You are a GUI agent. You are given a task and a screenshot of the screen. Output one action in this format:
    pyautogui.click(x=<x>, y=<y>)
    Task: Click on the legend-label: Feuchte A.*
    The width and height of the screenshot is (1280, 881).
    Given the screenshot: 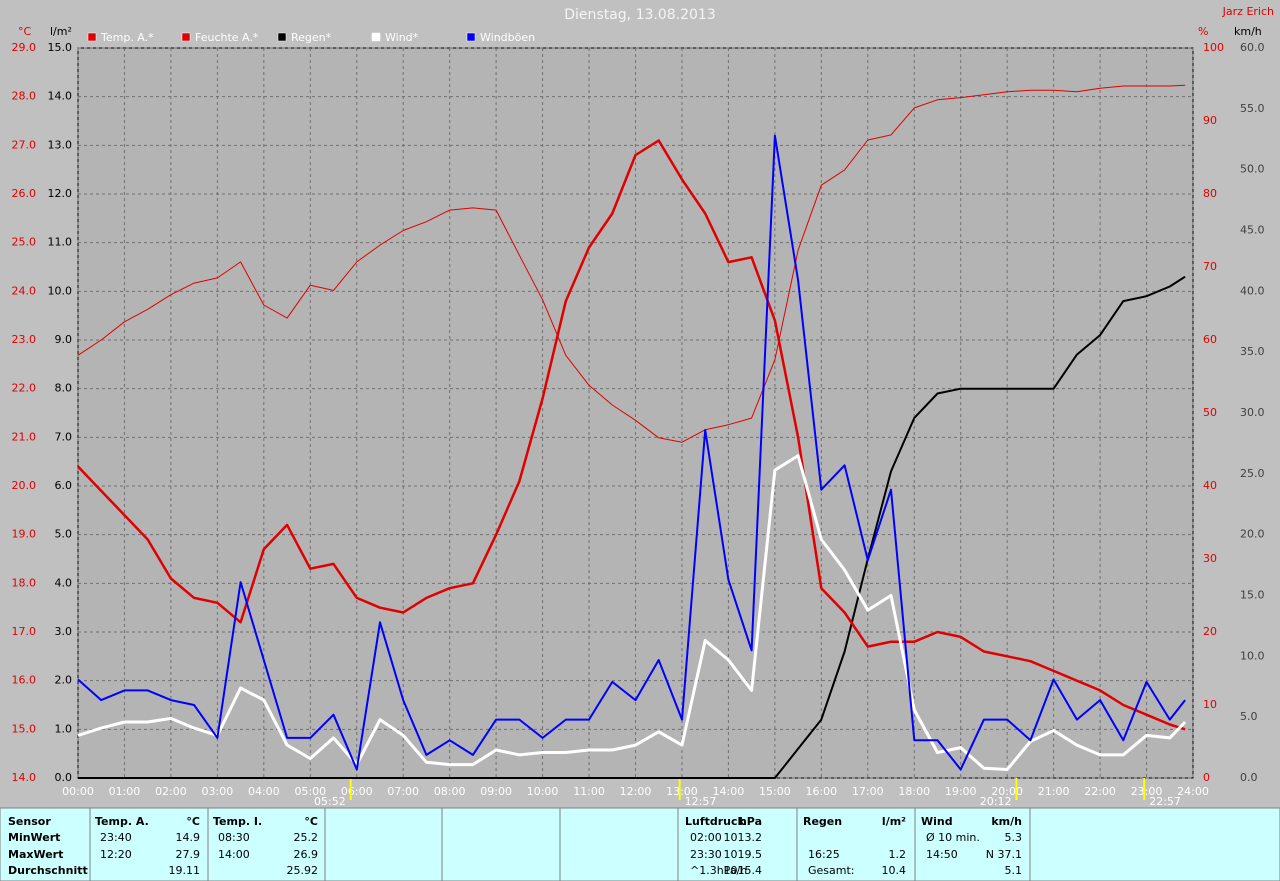 What is the action you would take?
    pyautogui.click(x=227, y=37)
    